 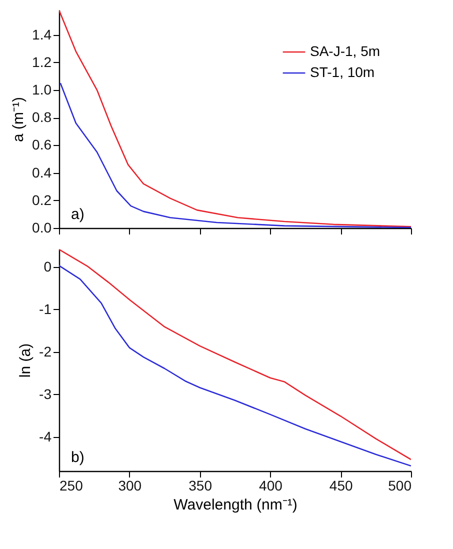 What do you see at coordinates (236, 505) in the screenshot?
I see `x-axis-title: Wavelength (nm⁻¹)` at bounding box center [236, 505].